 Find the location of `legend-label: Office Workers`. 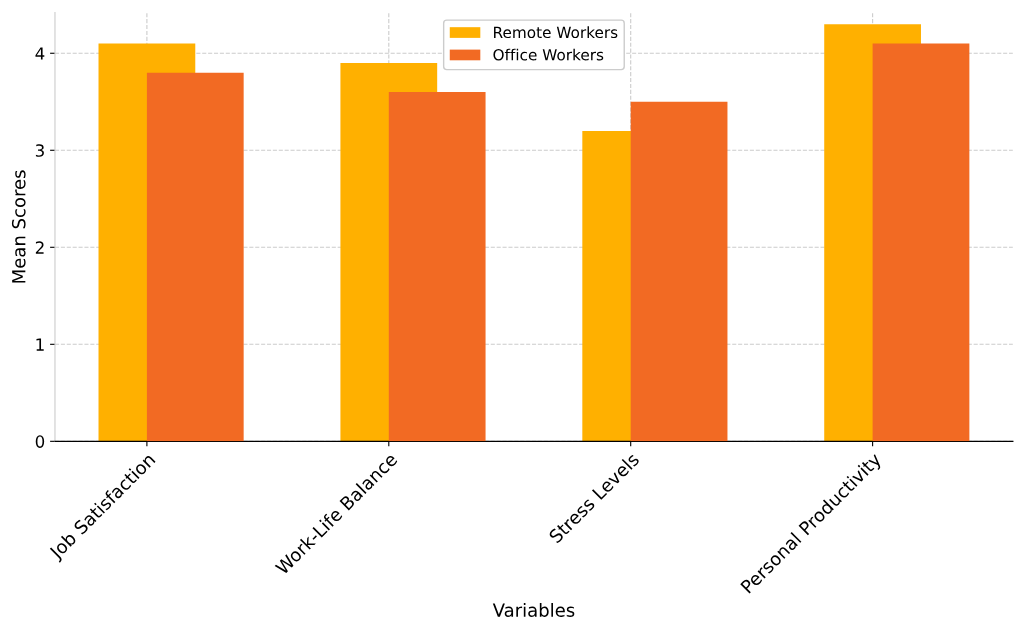

legend-label: Office Workers is located at coordinates (548, 54).